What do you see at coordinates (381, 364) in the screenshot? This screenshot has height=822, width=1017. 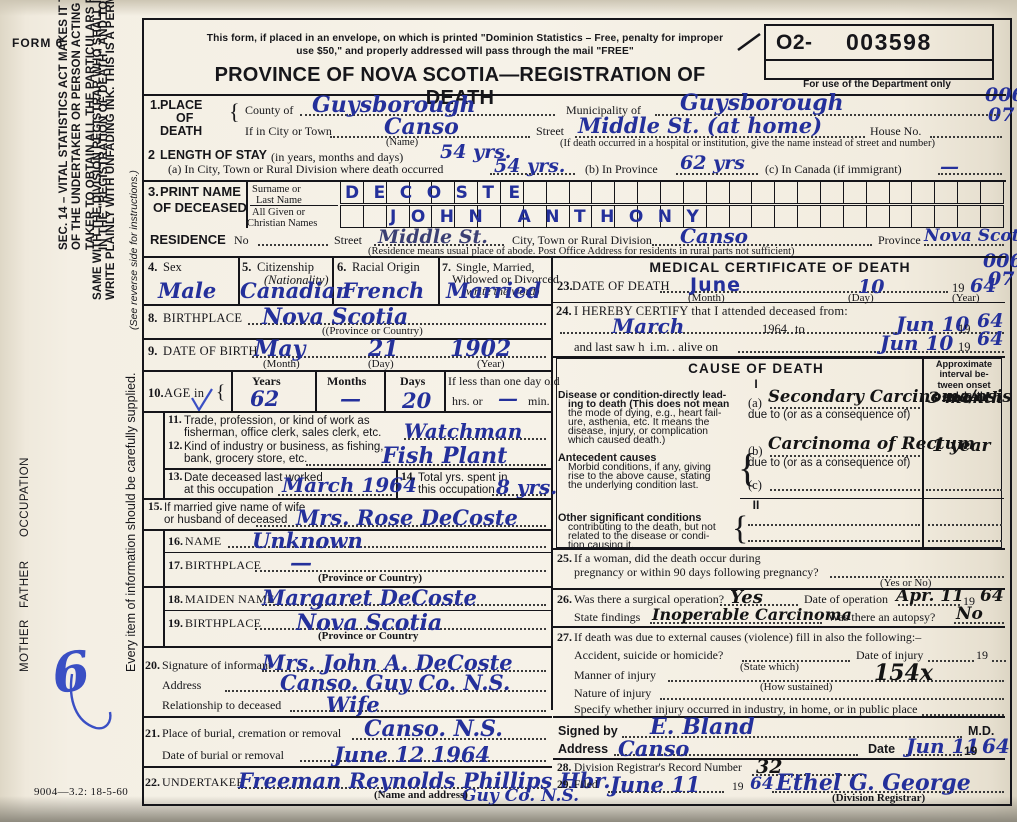 I see `section9-day-caption: (Day)` at bounding box center [381, 364].